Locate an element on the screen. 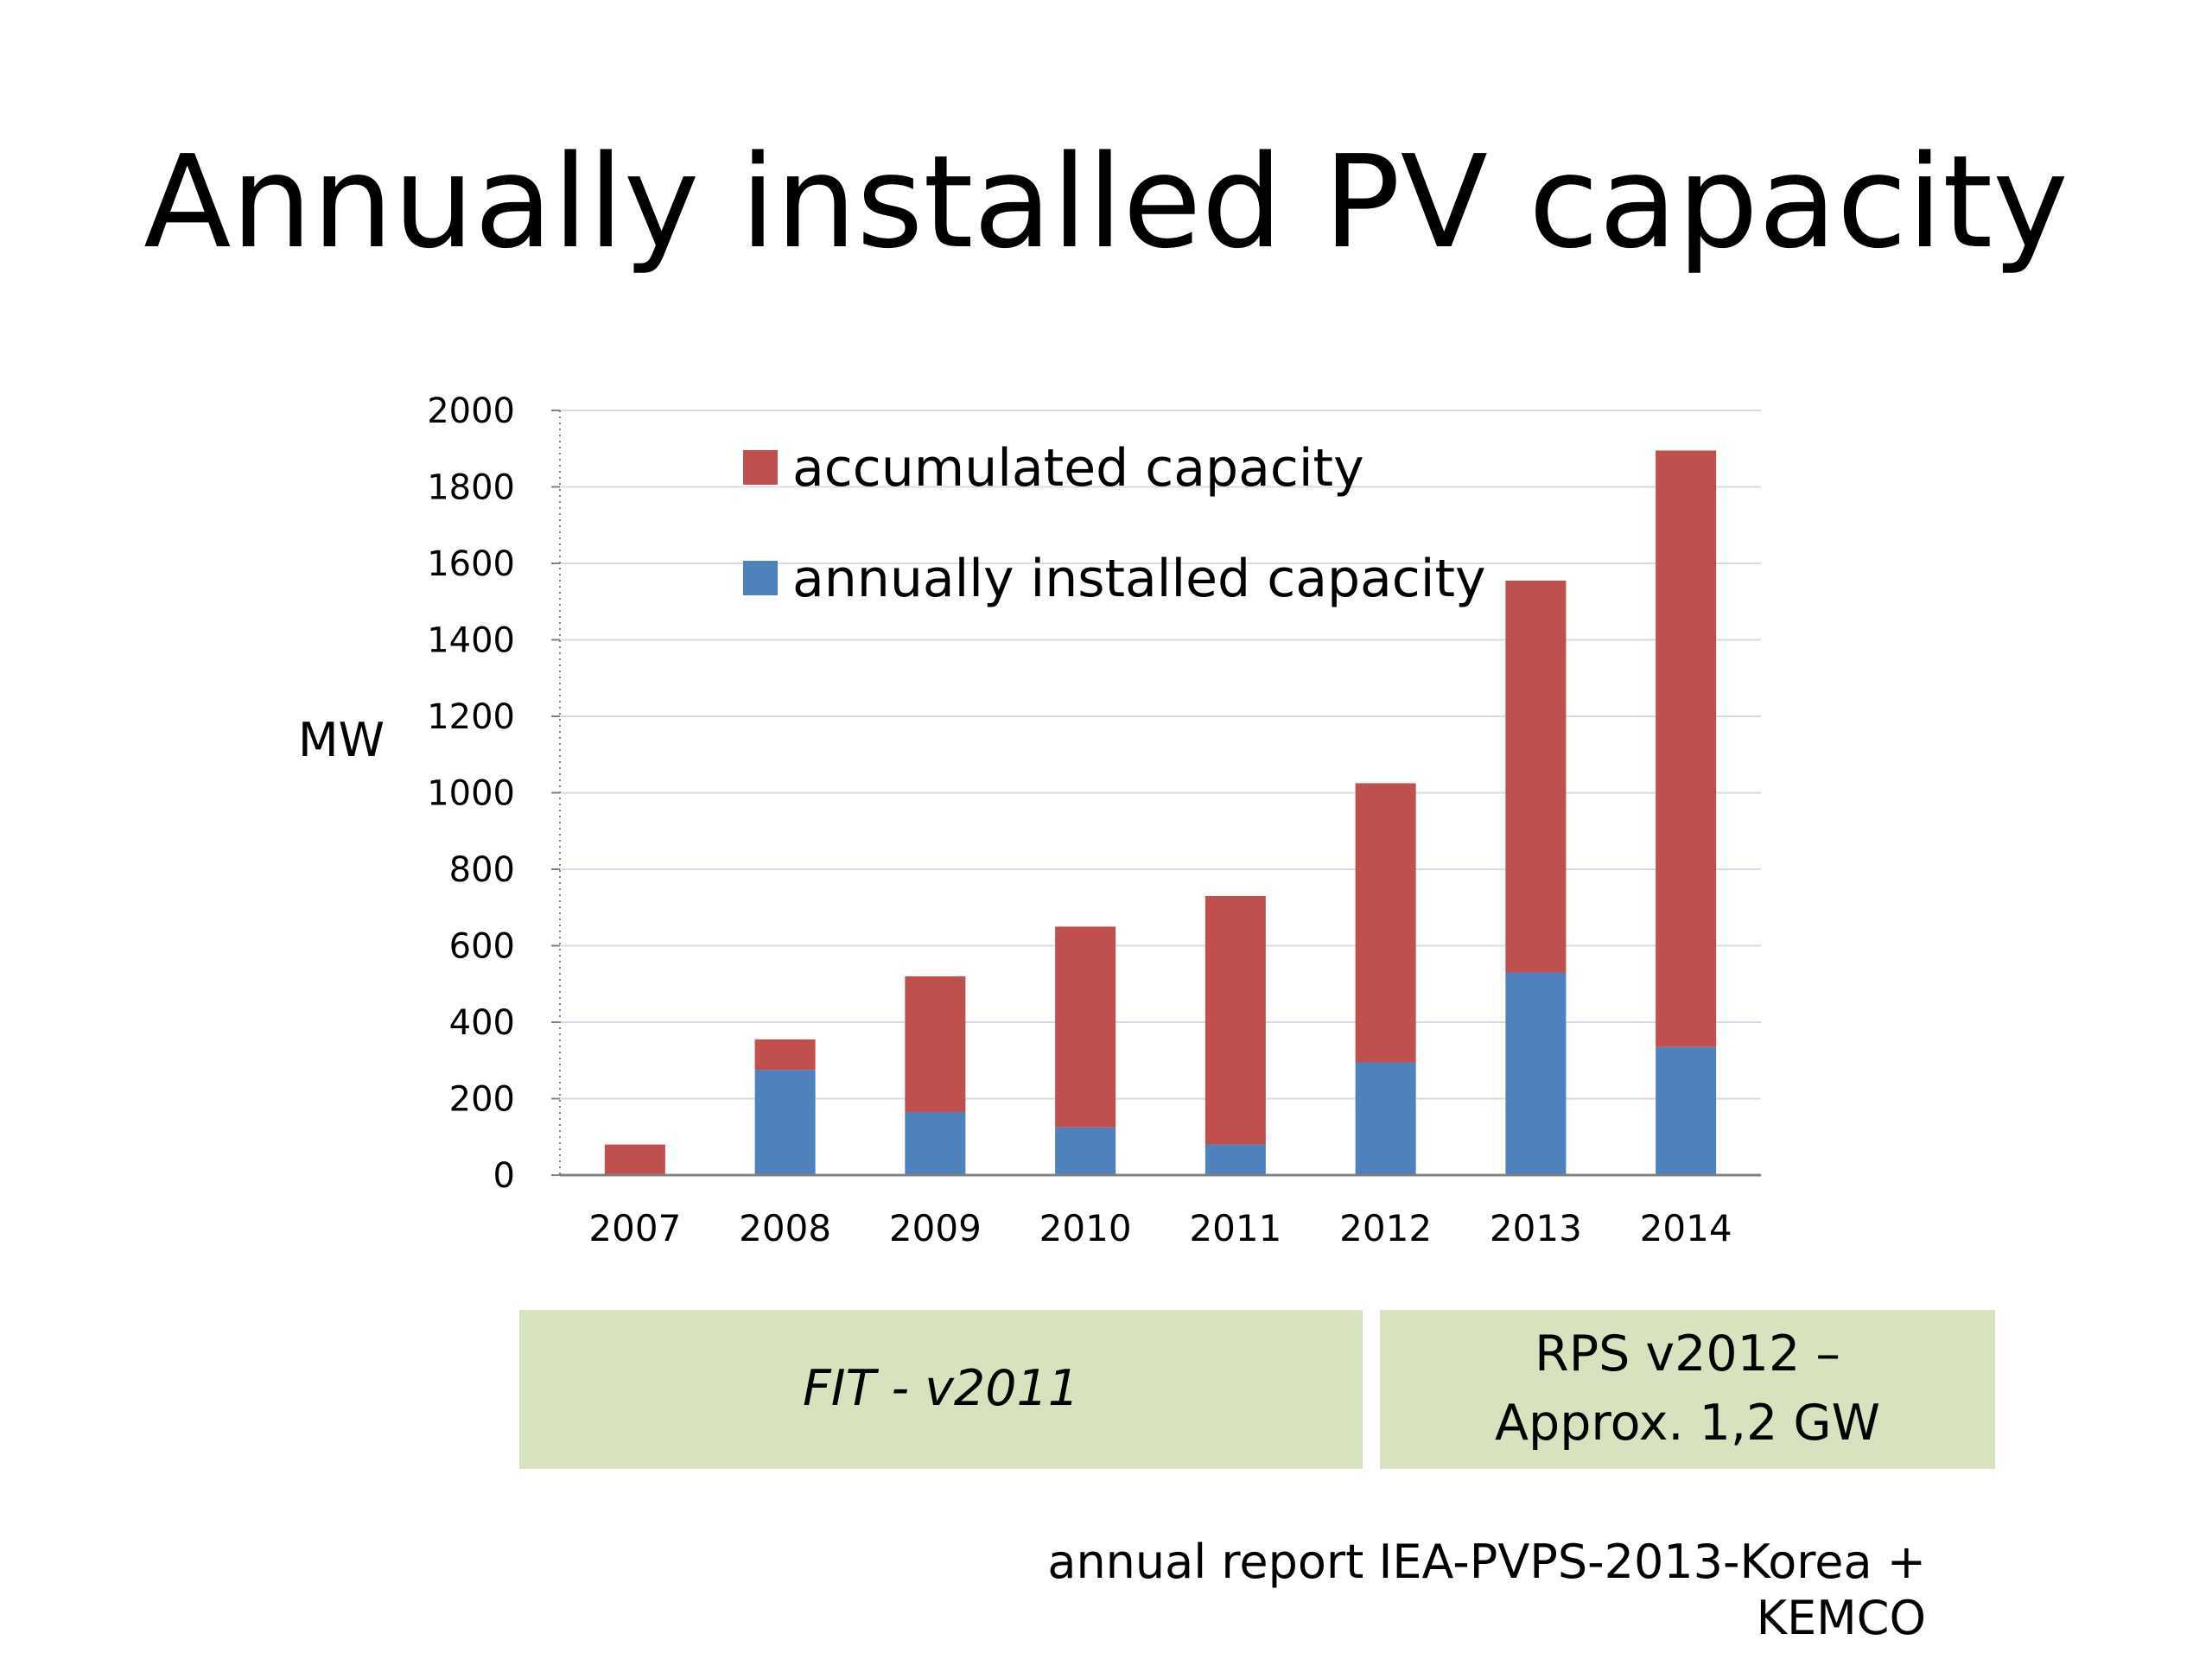  y-tick-label-600: 600 is located at coordinates (482, 947).